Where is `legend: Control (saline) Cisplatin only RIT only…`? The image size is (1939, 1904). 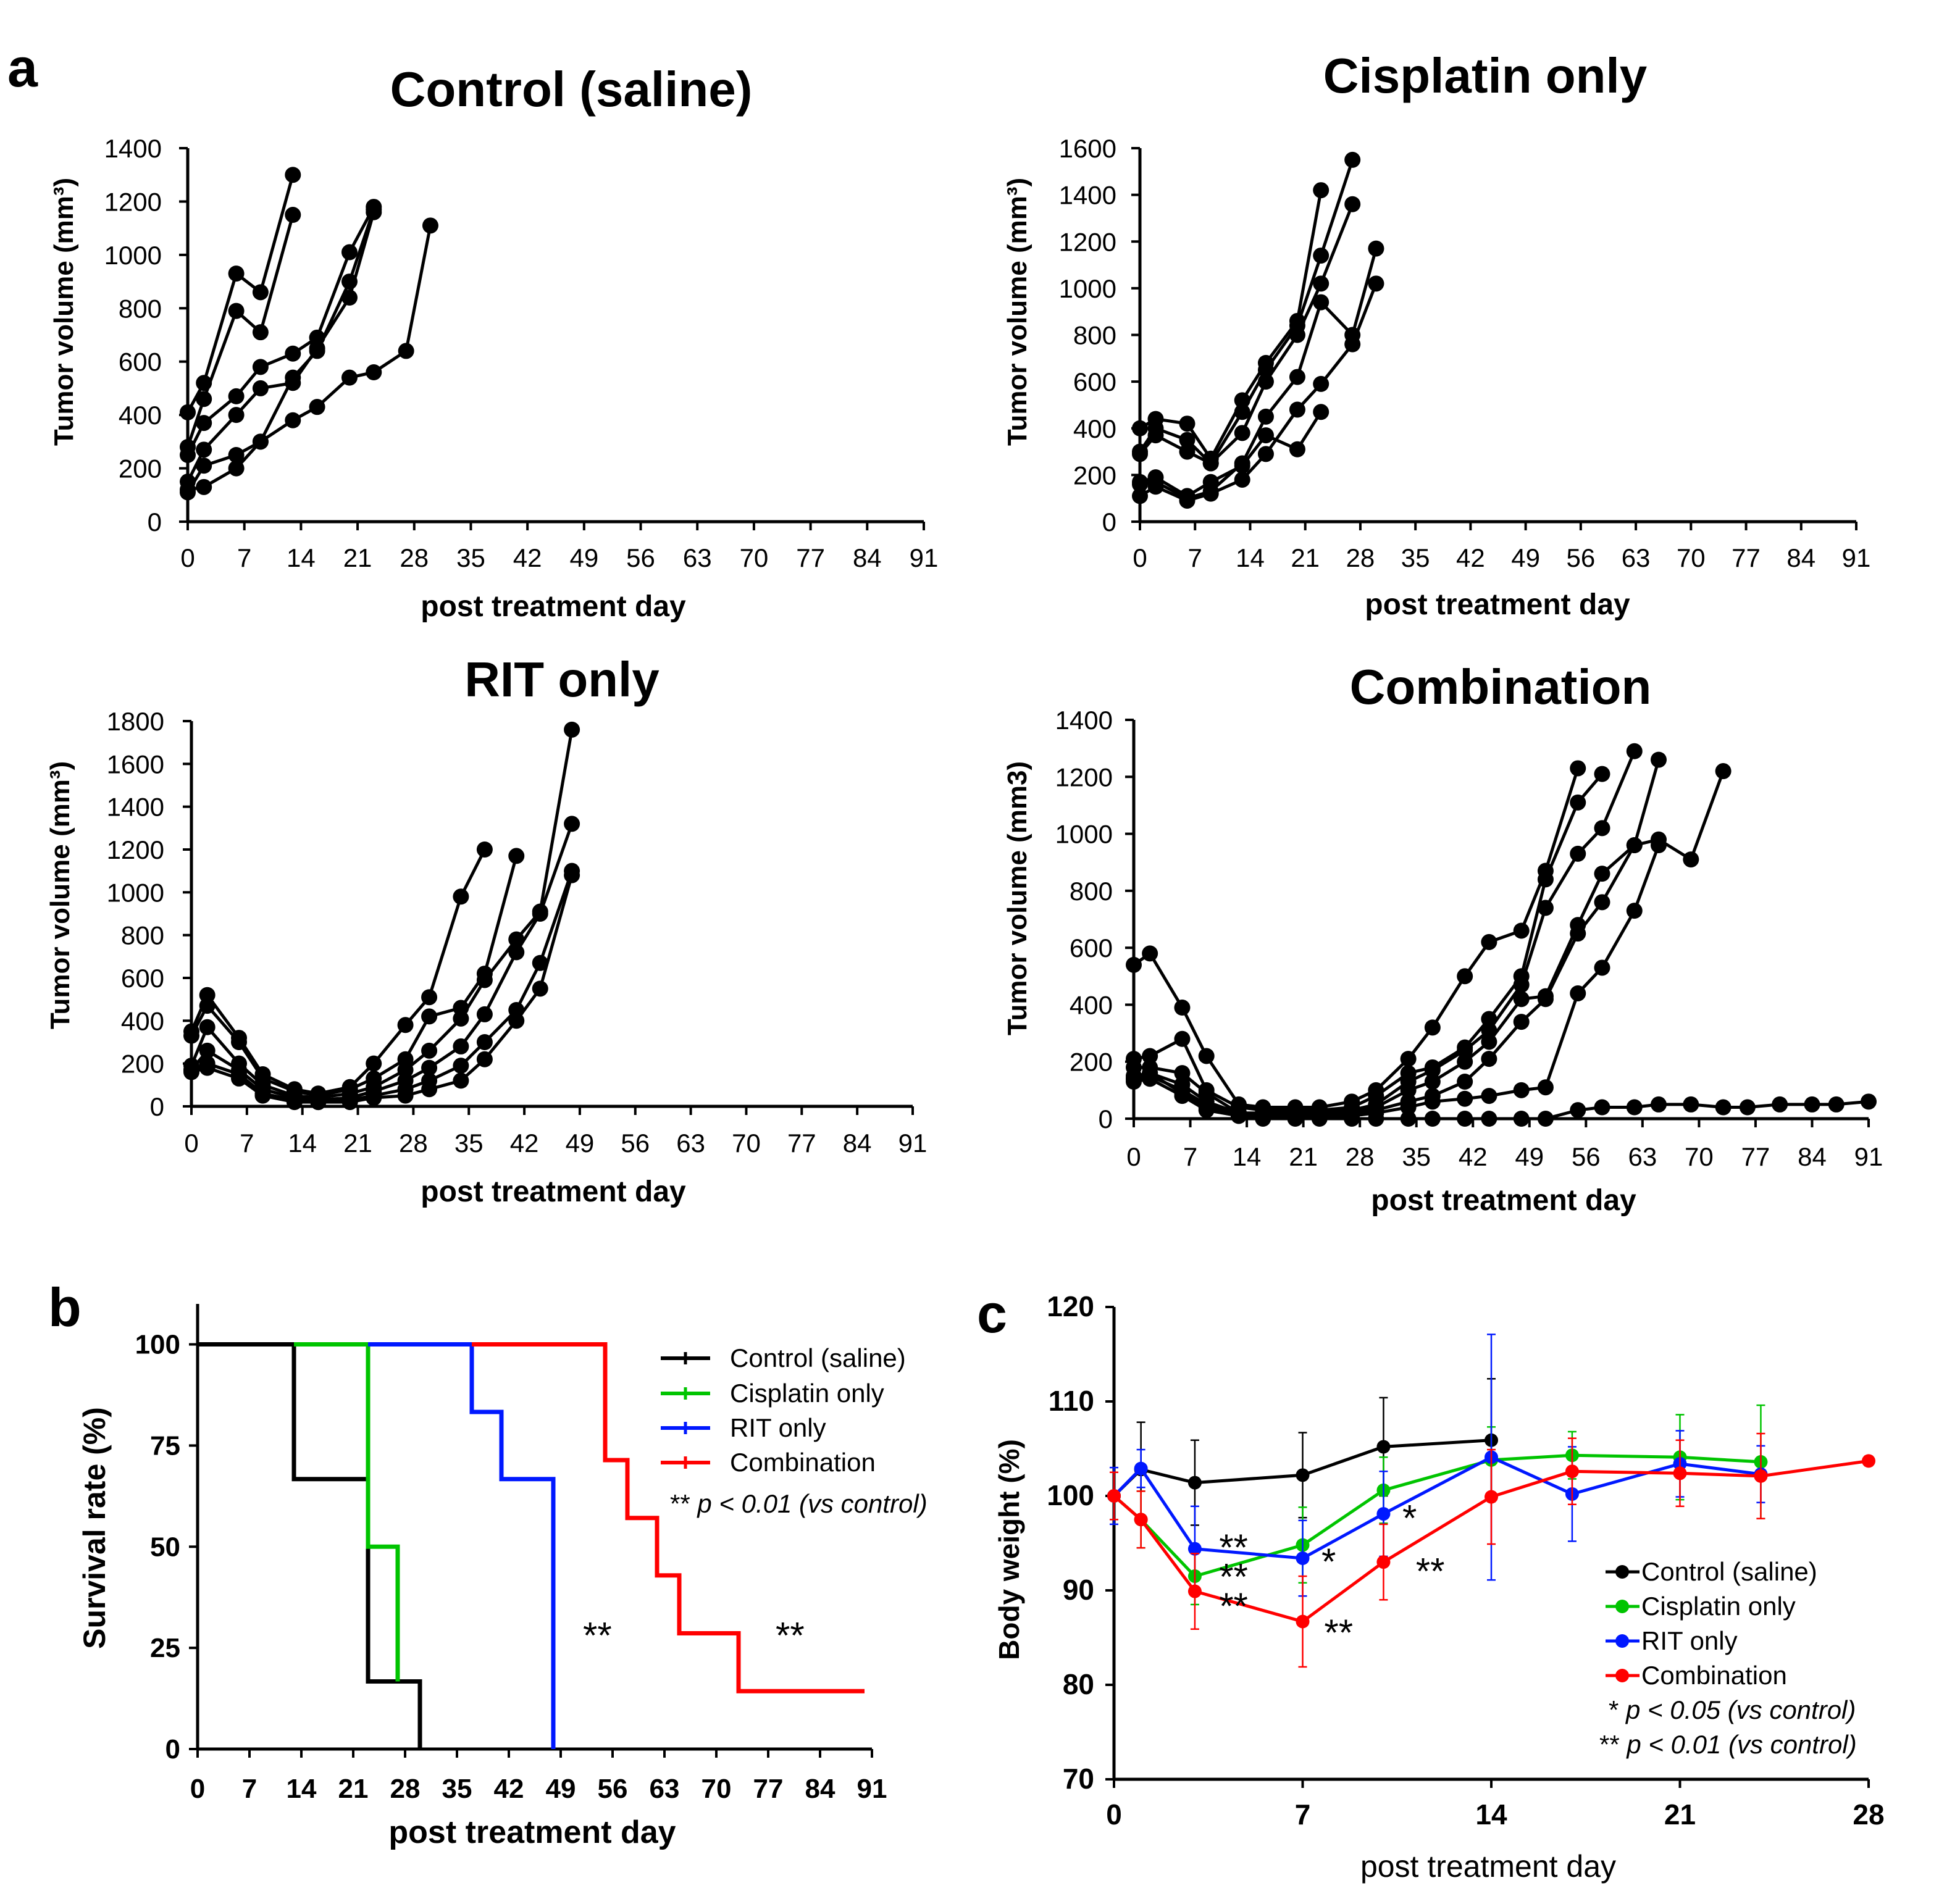
legend: Control (saline) Cisplatin only RIT only… is located at coordinates (1728, 1658).